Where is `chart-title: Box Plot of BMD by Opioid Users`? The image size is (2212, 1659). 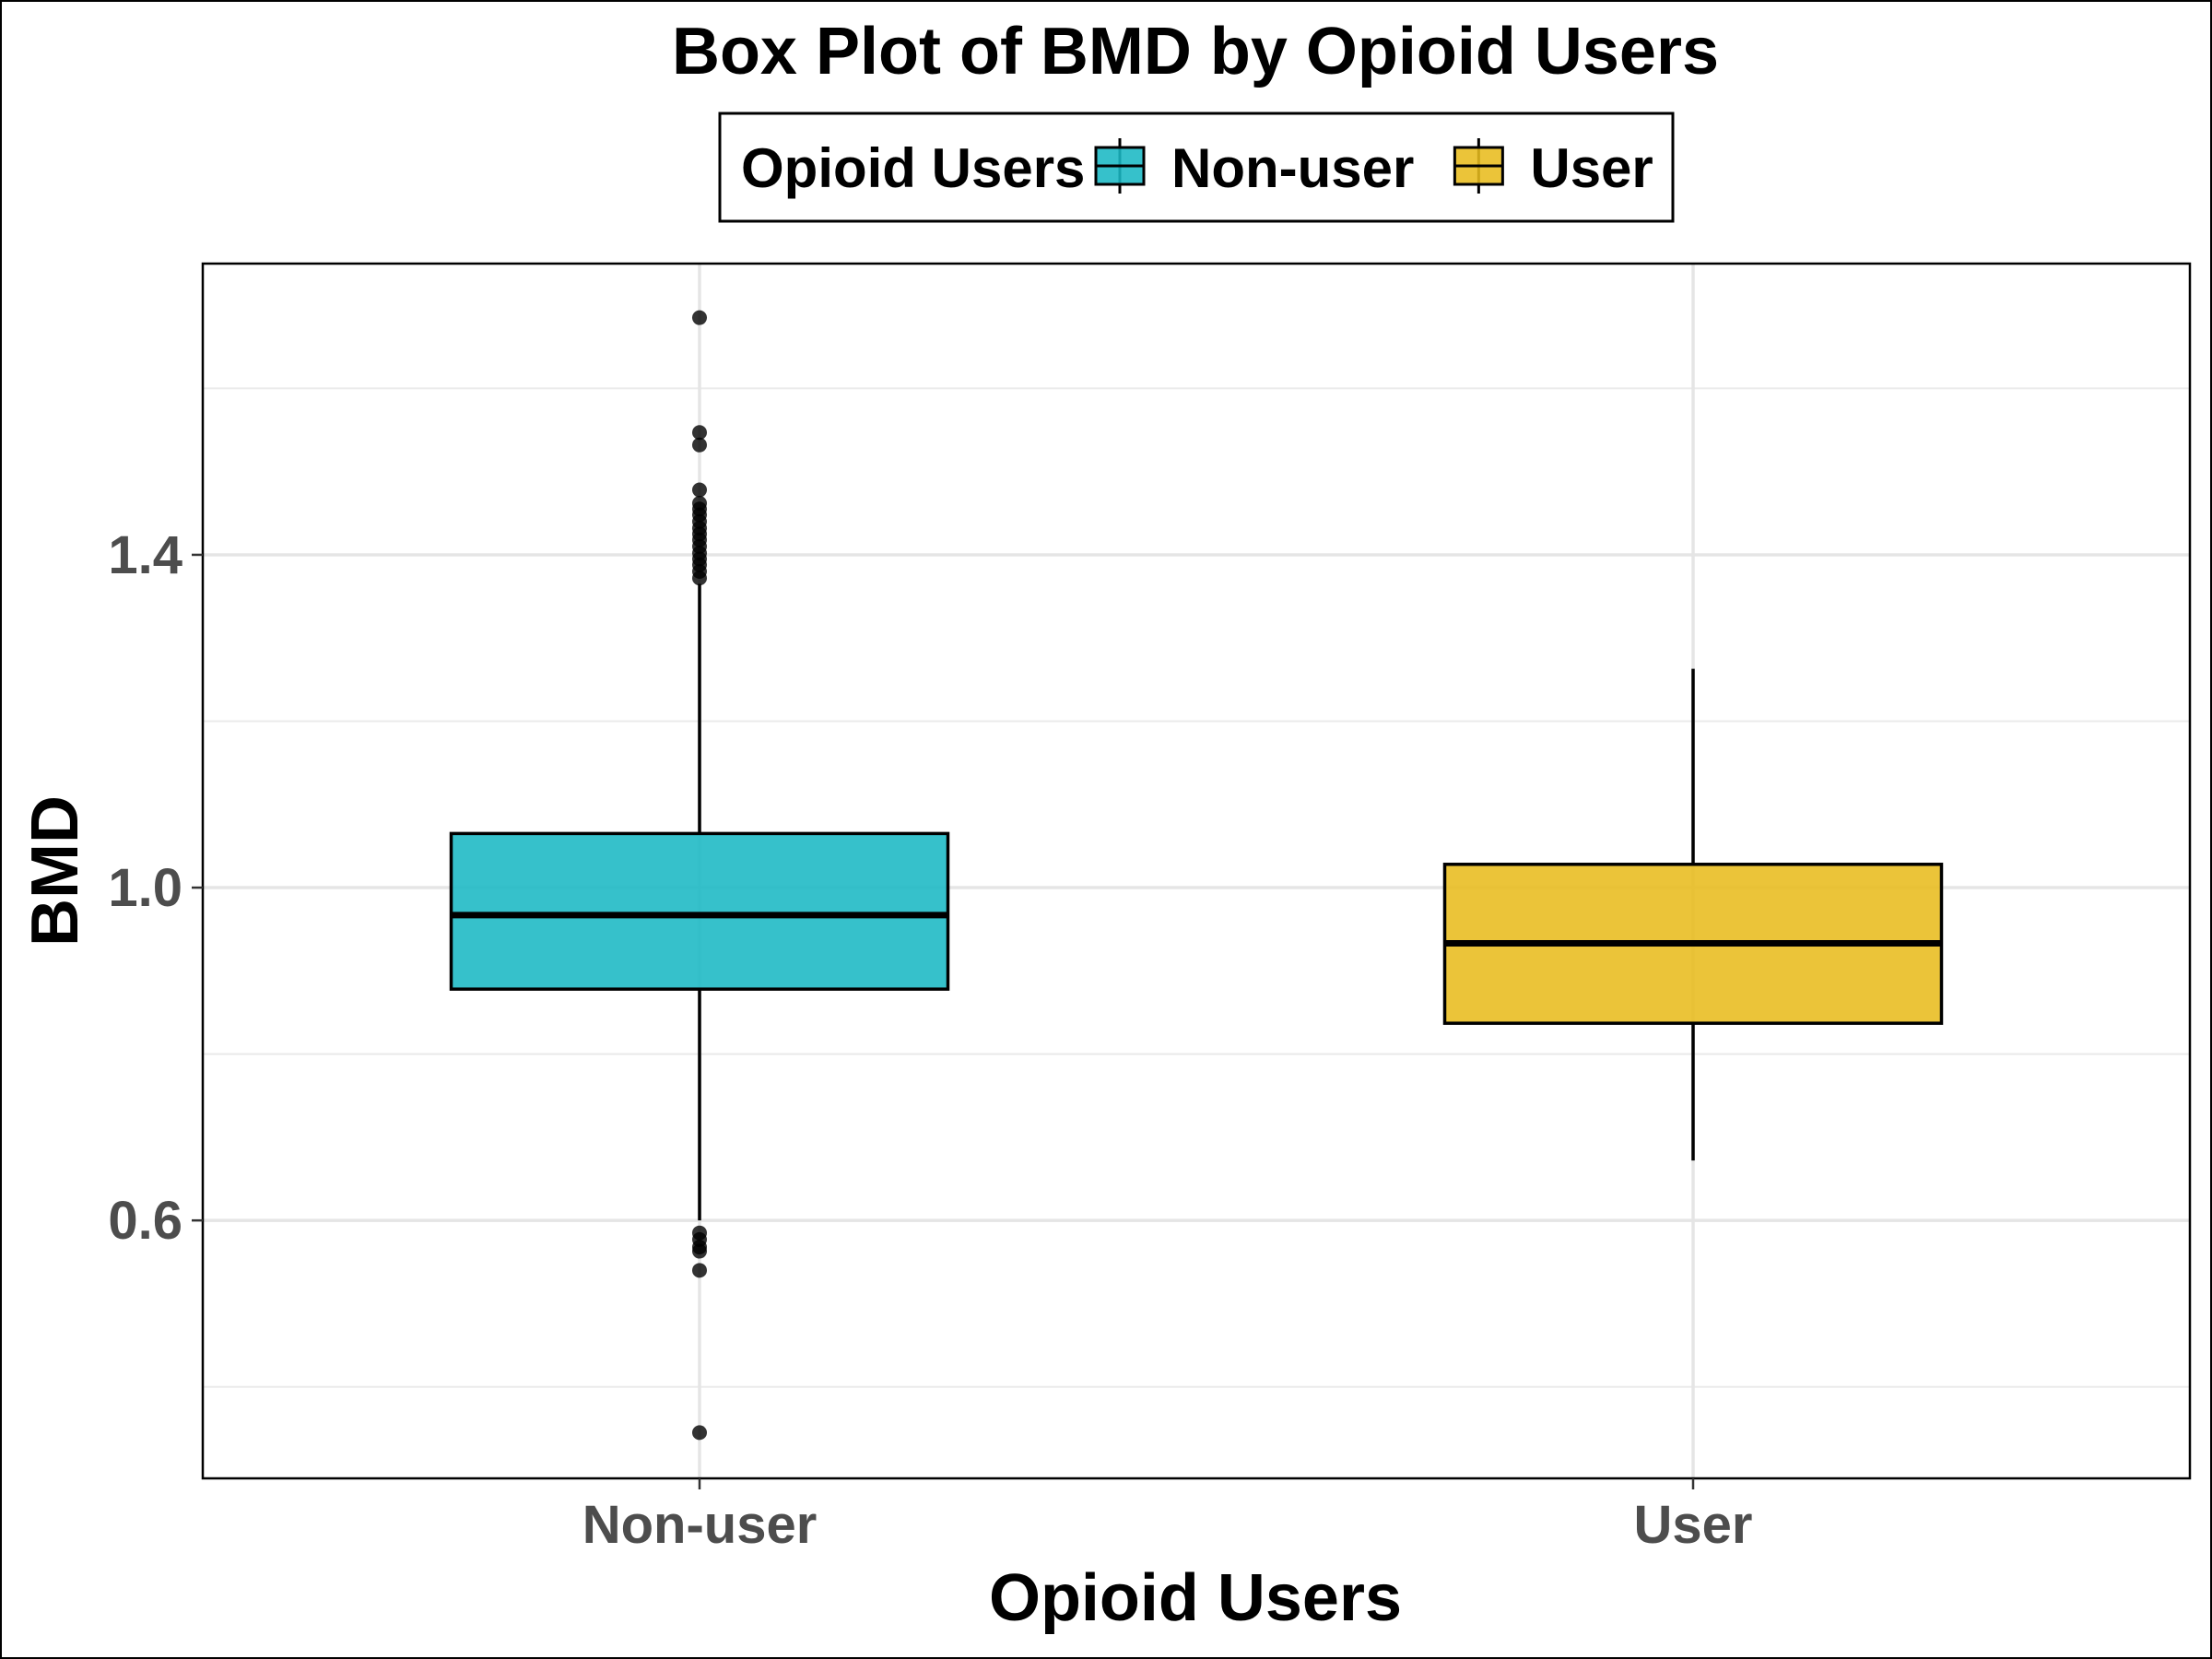
chart-title: Box Plot of BMD by Opioid Users is located at coordinates (1195, 51).